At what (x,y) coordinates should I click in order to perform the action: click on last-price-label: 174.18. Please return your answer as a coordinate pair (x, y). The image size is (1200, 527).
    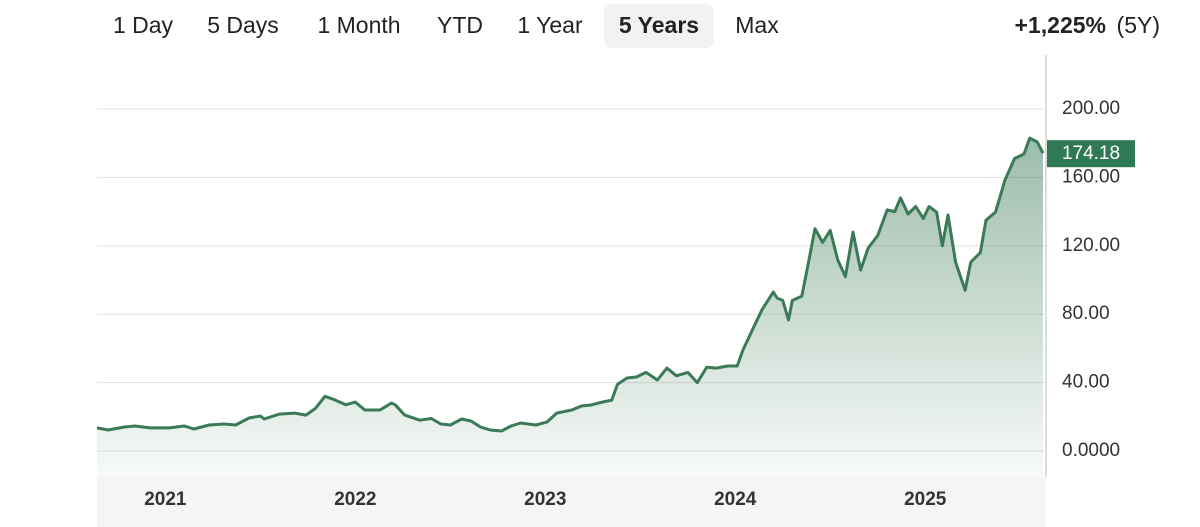
    Looking at the image, I should click on (1091, 153).